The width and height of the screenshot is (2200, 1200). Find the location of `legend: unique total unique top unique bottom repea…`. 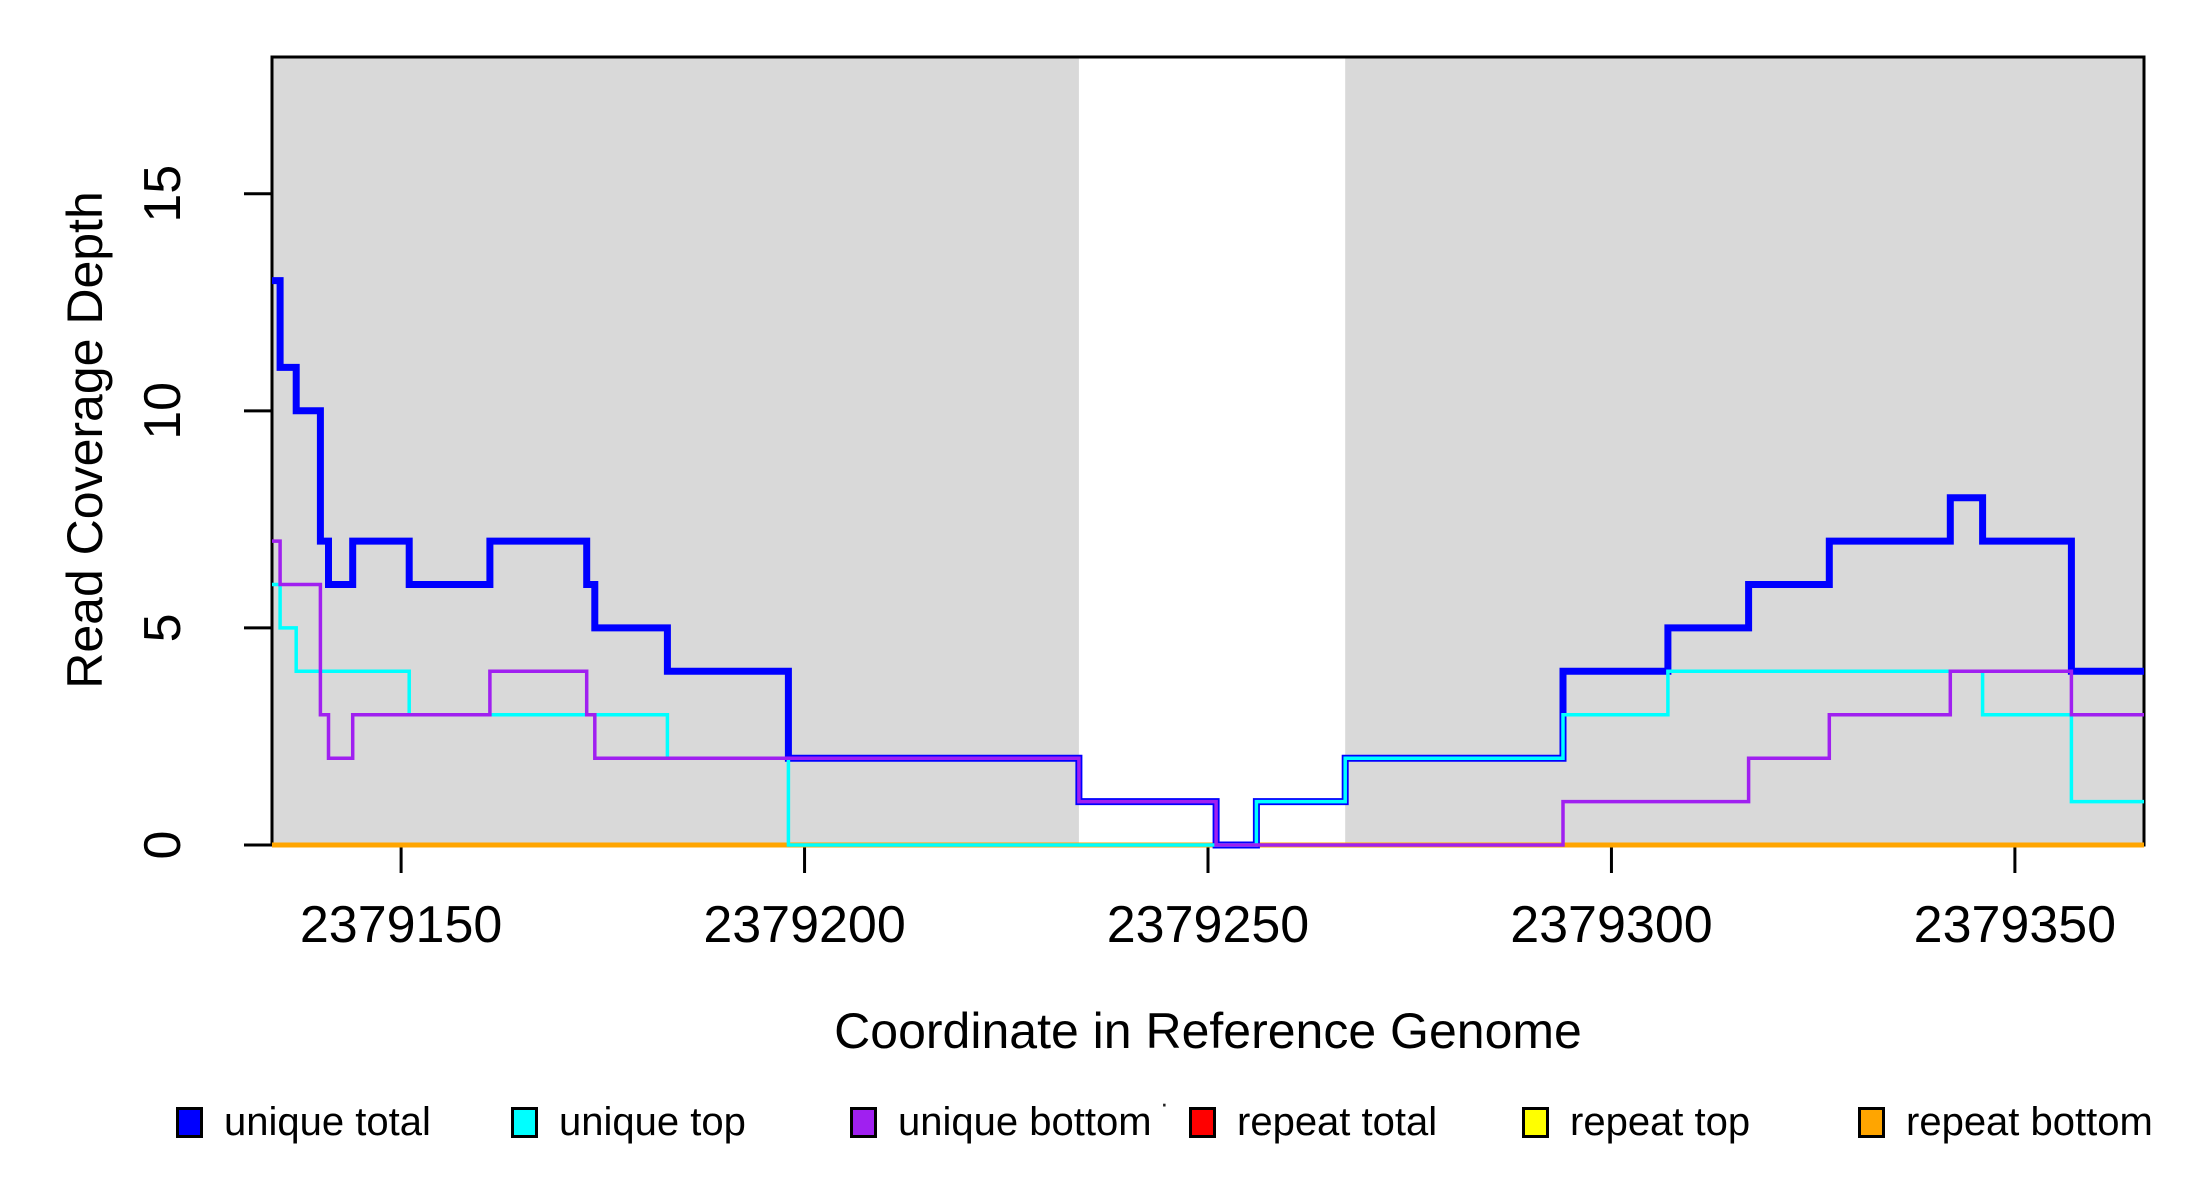

legend: unique total unique top unique bottom repea… is located at coordinates (1100, 1122).